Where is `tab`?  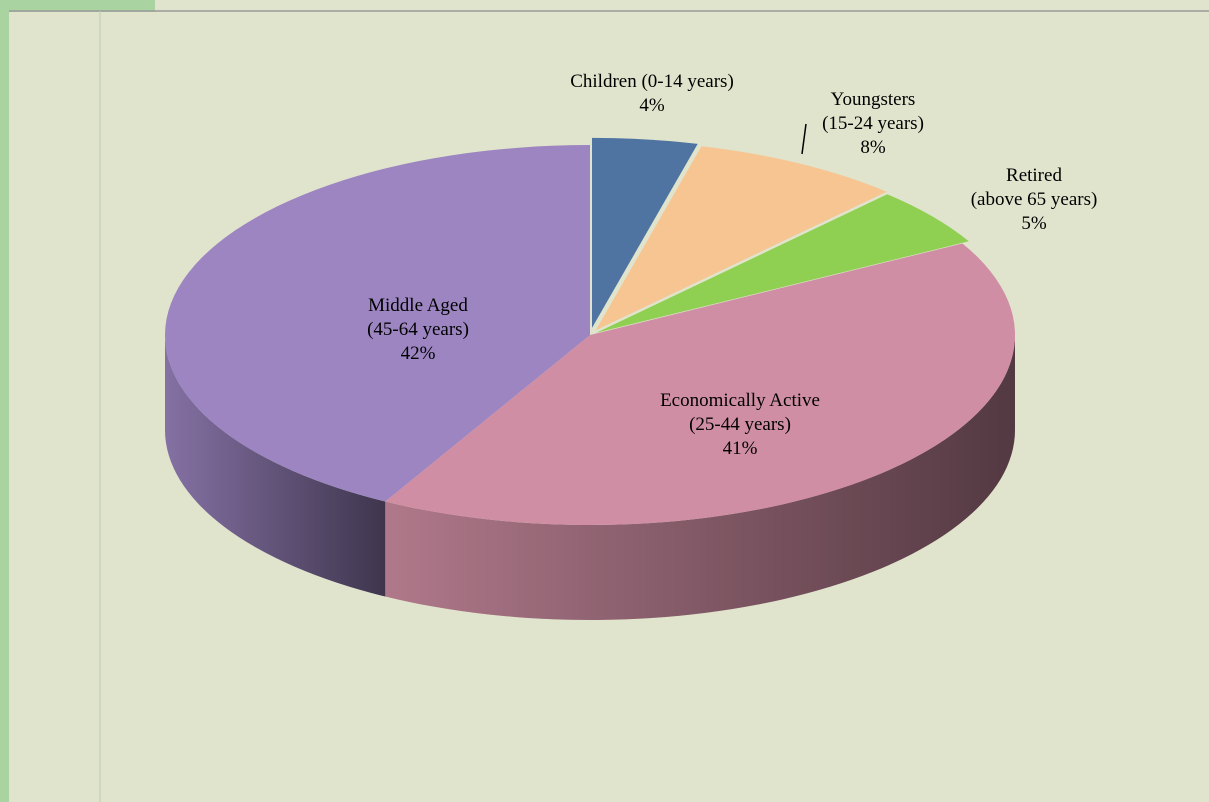 tab is located at coordinates (77, 6).